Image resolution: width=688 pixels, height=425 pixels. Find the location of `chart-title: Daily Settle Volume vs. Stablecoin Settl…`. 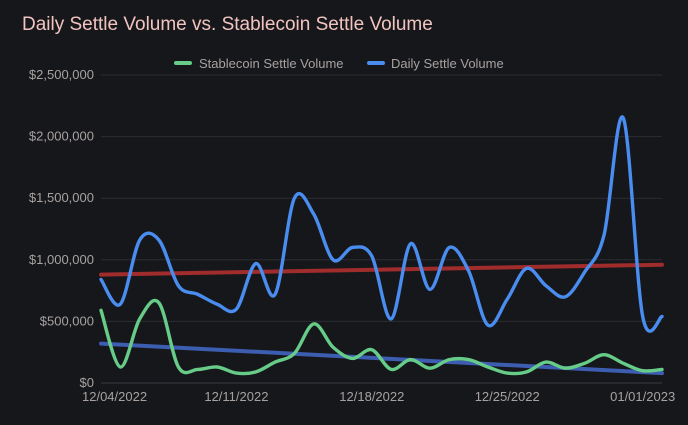

chart-title: Daily Settle Volume vs. Stablecoin Settl… is located at coordinates (227, 24).